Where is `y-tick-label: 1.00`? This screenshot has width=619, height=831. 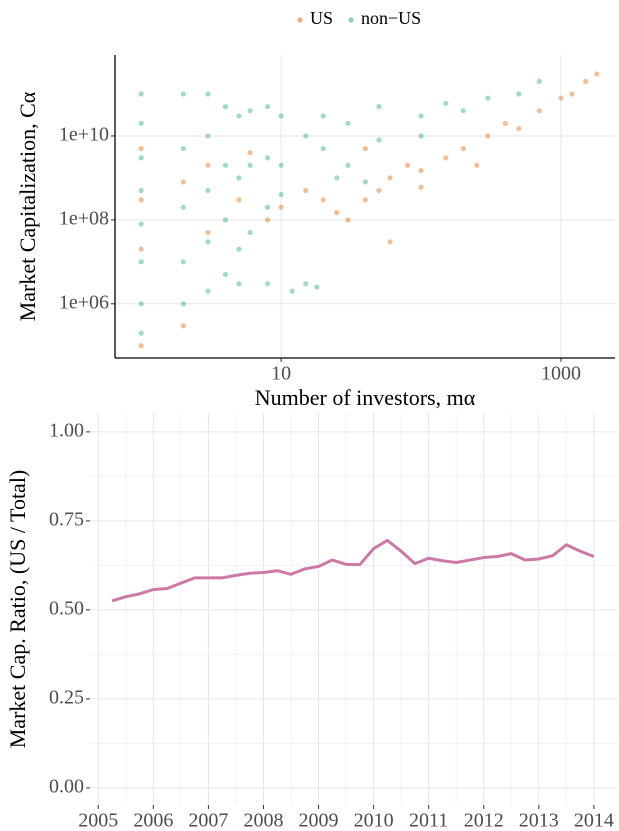
y-tick-label: 1.00 is located at coordinates (66, 430).